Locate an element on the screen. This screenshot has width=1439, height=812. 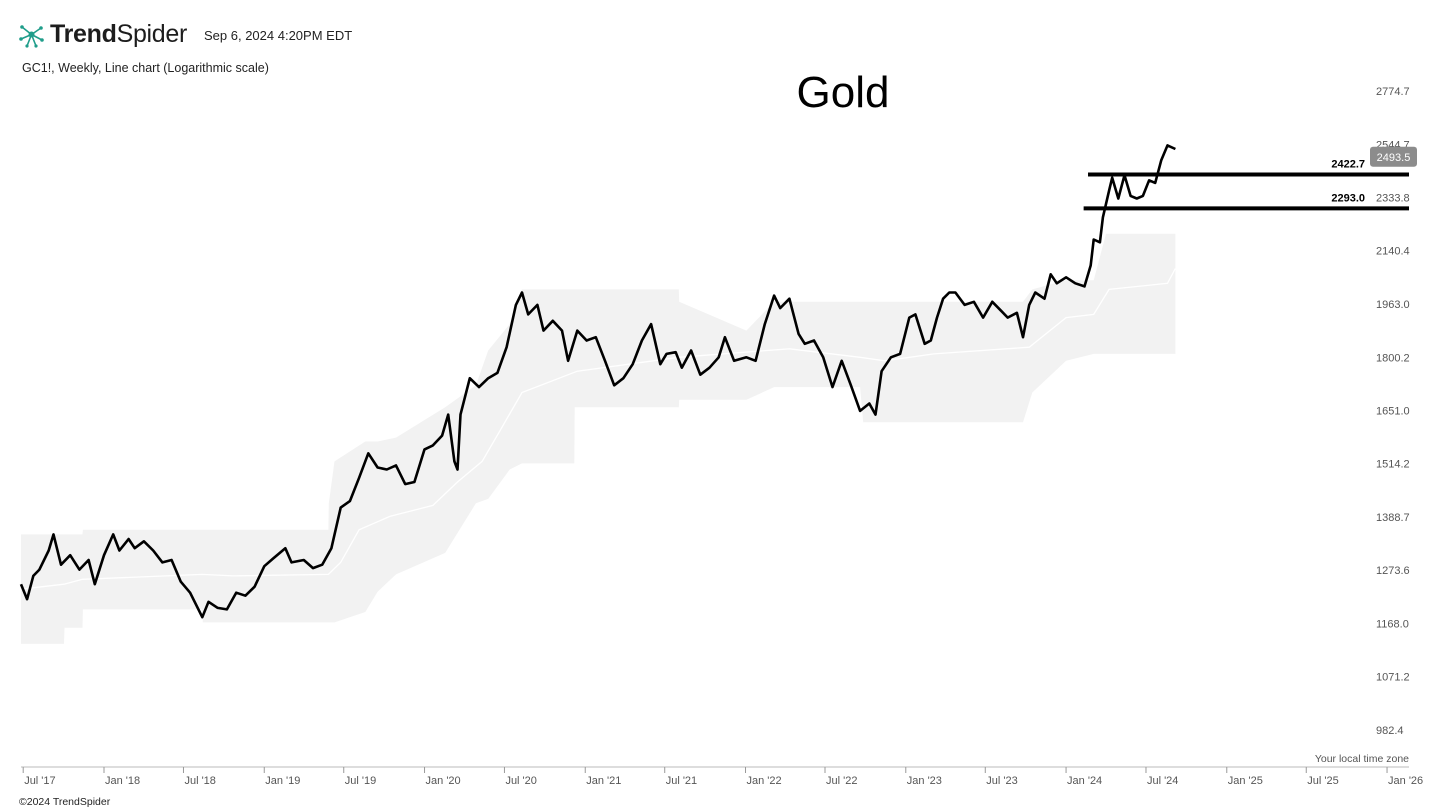
x-tick-label: Jan '19 is located at coordinates (282, 781).